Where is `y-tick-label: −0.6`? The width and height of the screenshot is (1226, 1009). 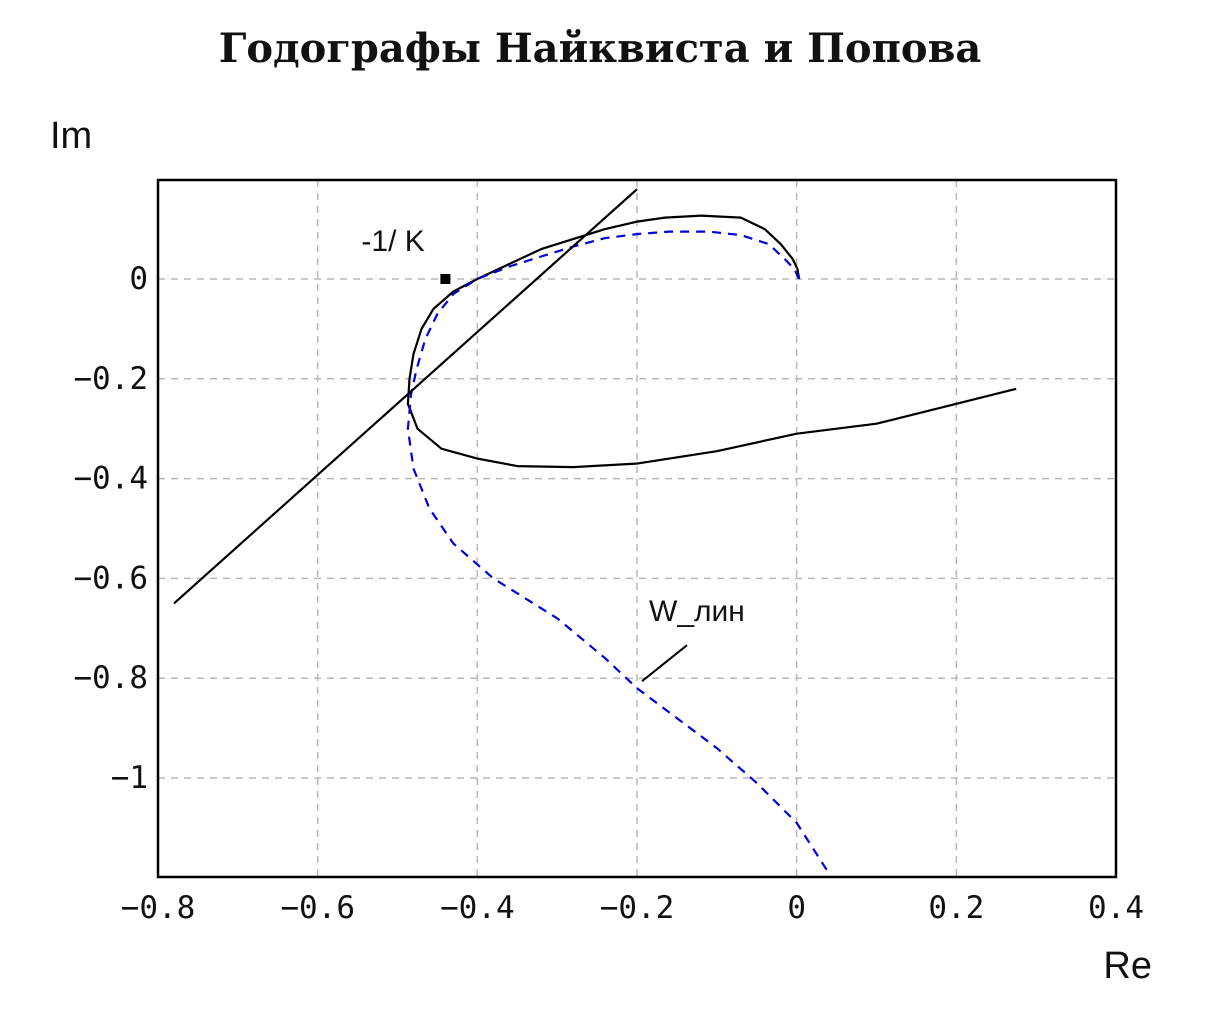 y-tick-label: −0.6 is located at coordinates (110, 578).